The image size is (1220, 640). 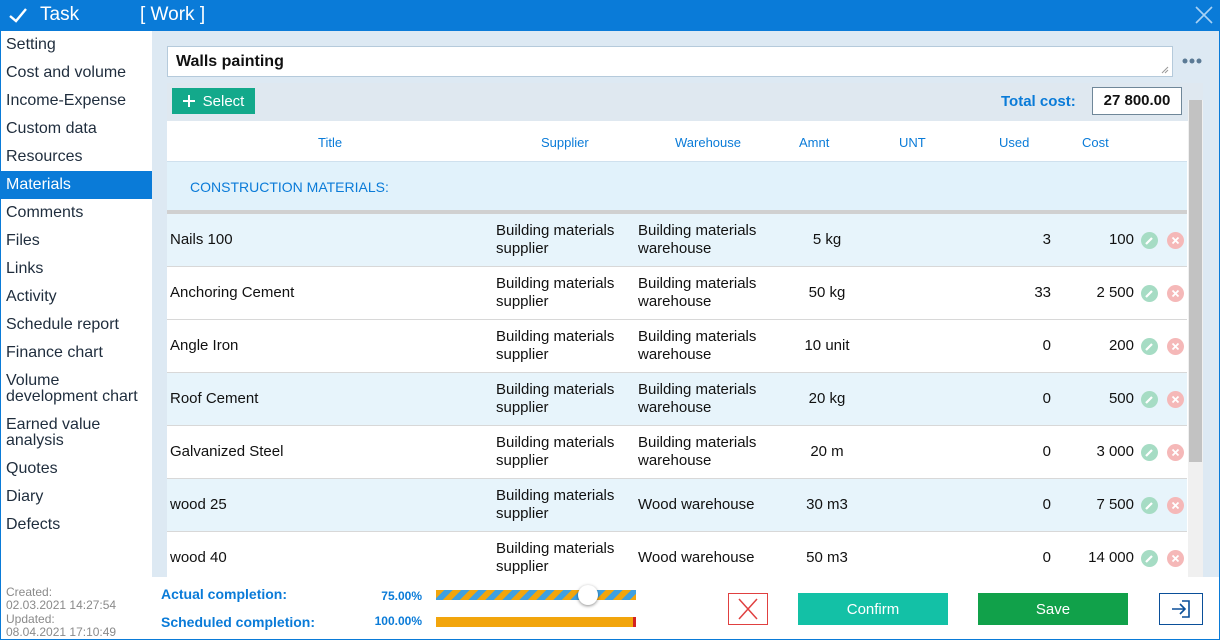 I want to click on title-bar: Task [ Work ], so click(x=610, y=15).